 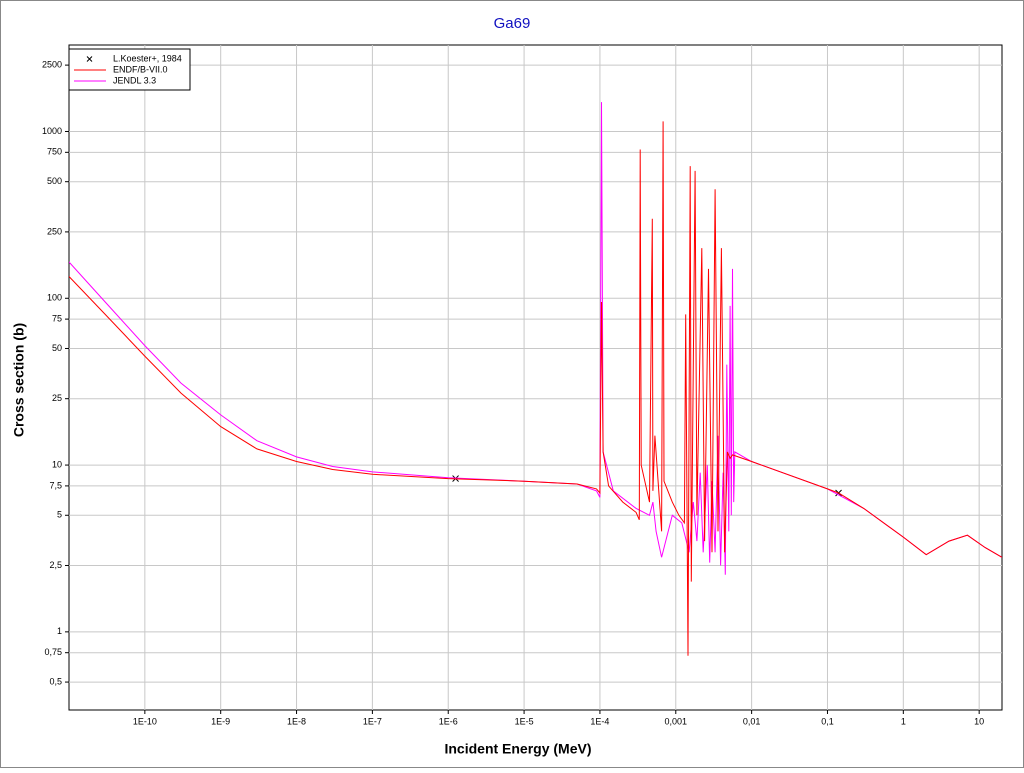 What do you see at coordinates (53, 652) in the screenshot?
I see `y-tick-label: 0,75` at bounding box center [53, 652].